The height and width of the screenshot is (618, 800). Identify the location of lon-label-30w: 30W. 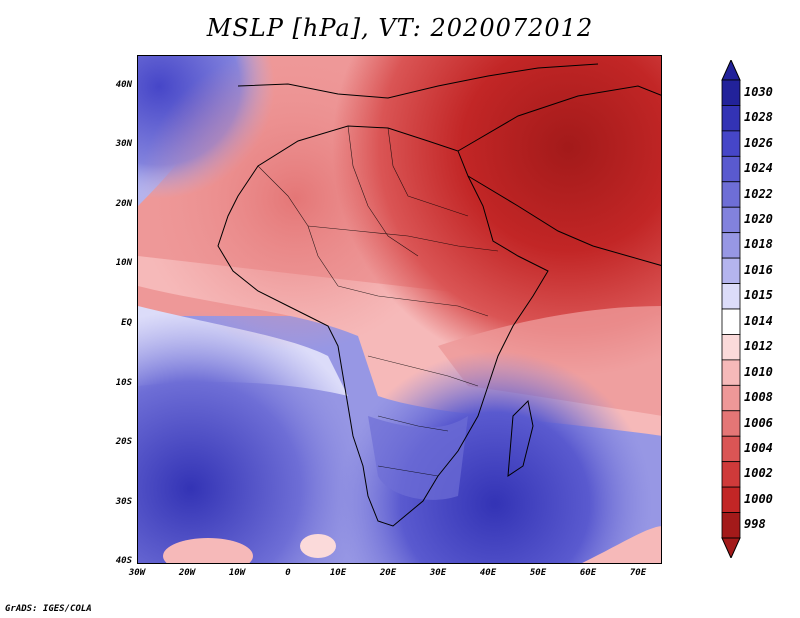
(137, 573).